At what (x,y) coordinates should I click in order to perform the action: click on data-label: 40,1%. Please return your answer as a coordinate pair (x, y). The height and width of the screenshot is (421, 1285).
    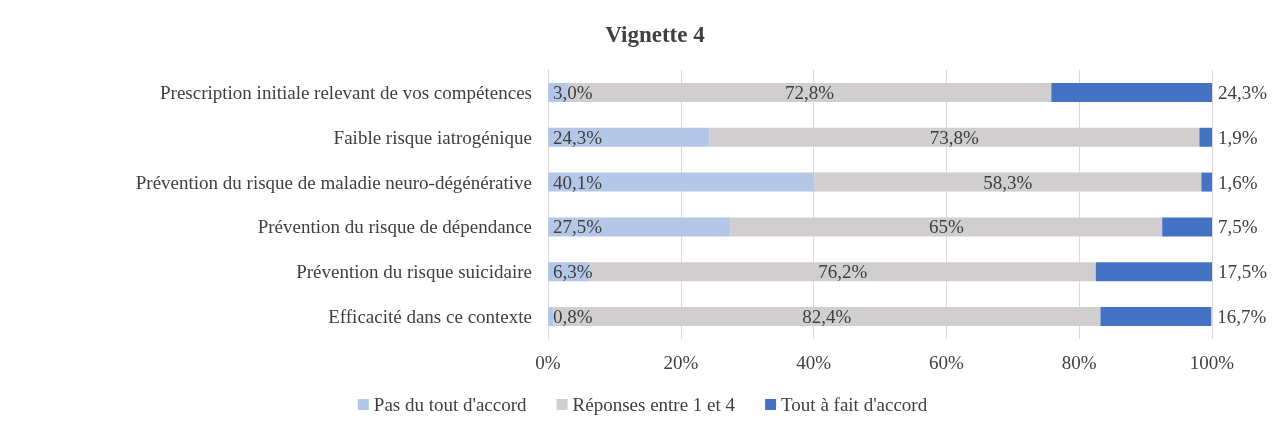
    Looking at the image, I should click on (578, 182).